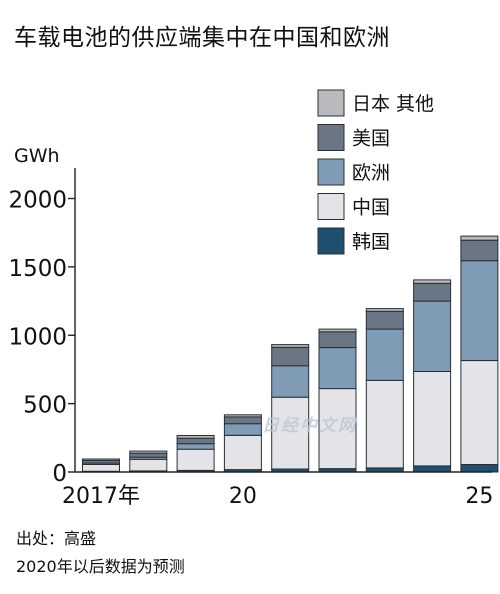 The height and width of the screenshot is (594, 500). Describe the element at coordinates (371, 208) in the screenshot. I see `legend-label-3: 中国` at that location.